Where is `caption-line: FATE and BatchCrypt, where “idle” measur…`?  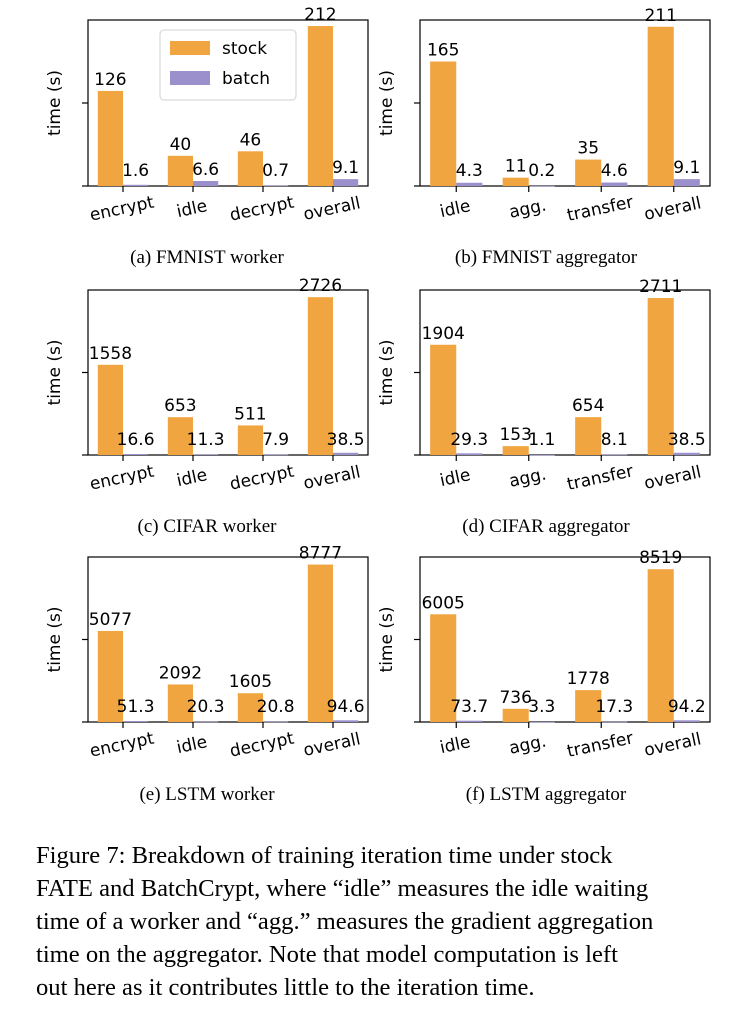
caption-line: FATE and BatchCrypt, where “idle” measur… is located at coordinates (342, 888).